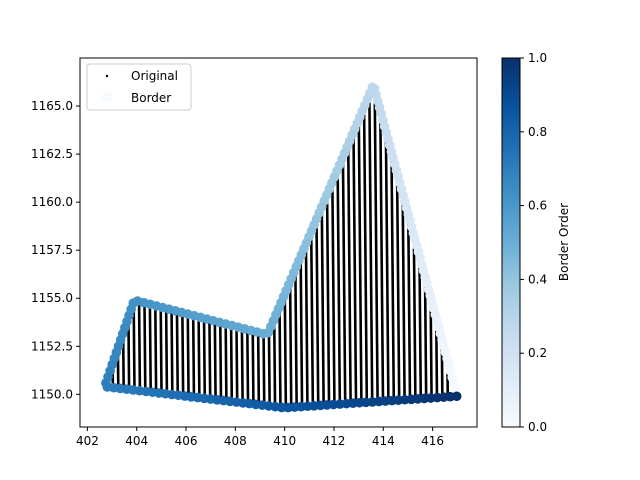 This screenshot has width=640, height=480. I want to click on colorbar: 0.0 0.2 0.4 0.6 0.8 1.0 Border Order, so click(536, 242).